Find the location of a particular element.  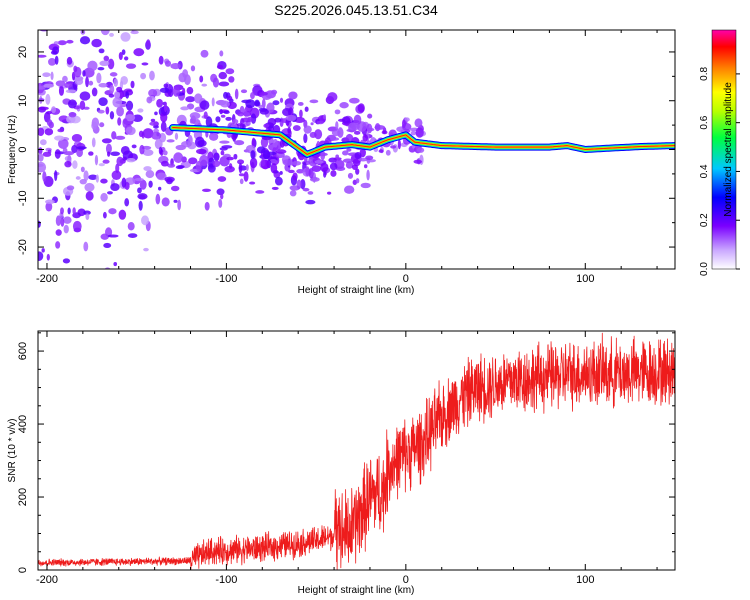

figure-title: S225.2026.045.13.51.C34 is located at coordinates (356, 10).